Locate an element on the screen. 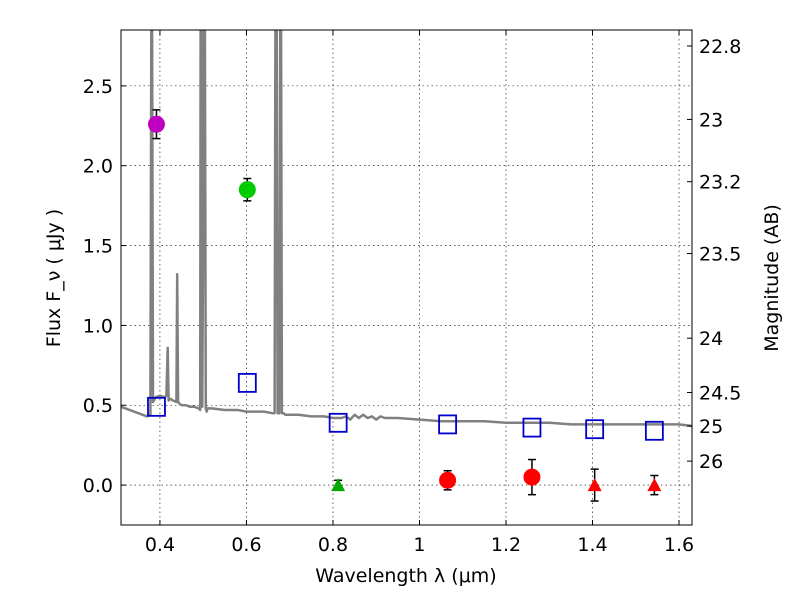 The image size is (800, 600). y-tick-label: 0.5 is located at coordinates (98, 406).